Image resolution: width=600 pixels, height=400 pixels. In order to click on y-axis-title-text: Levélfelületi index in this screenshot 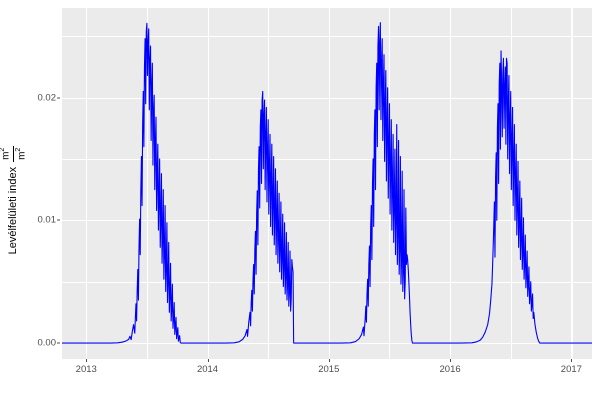, I will do `click(13, 210)`.